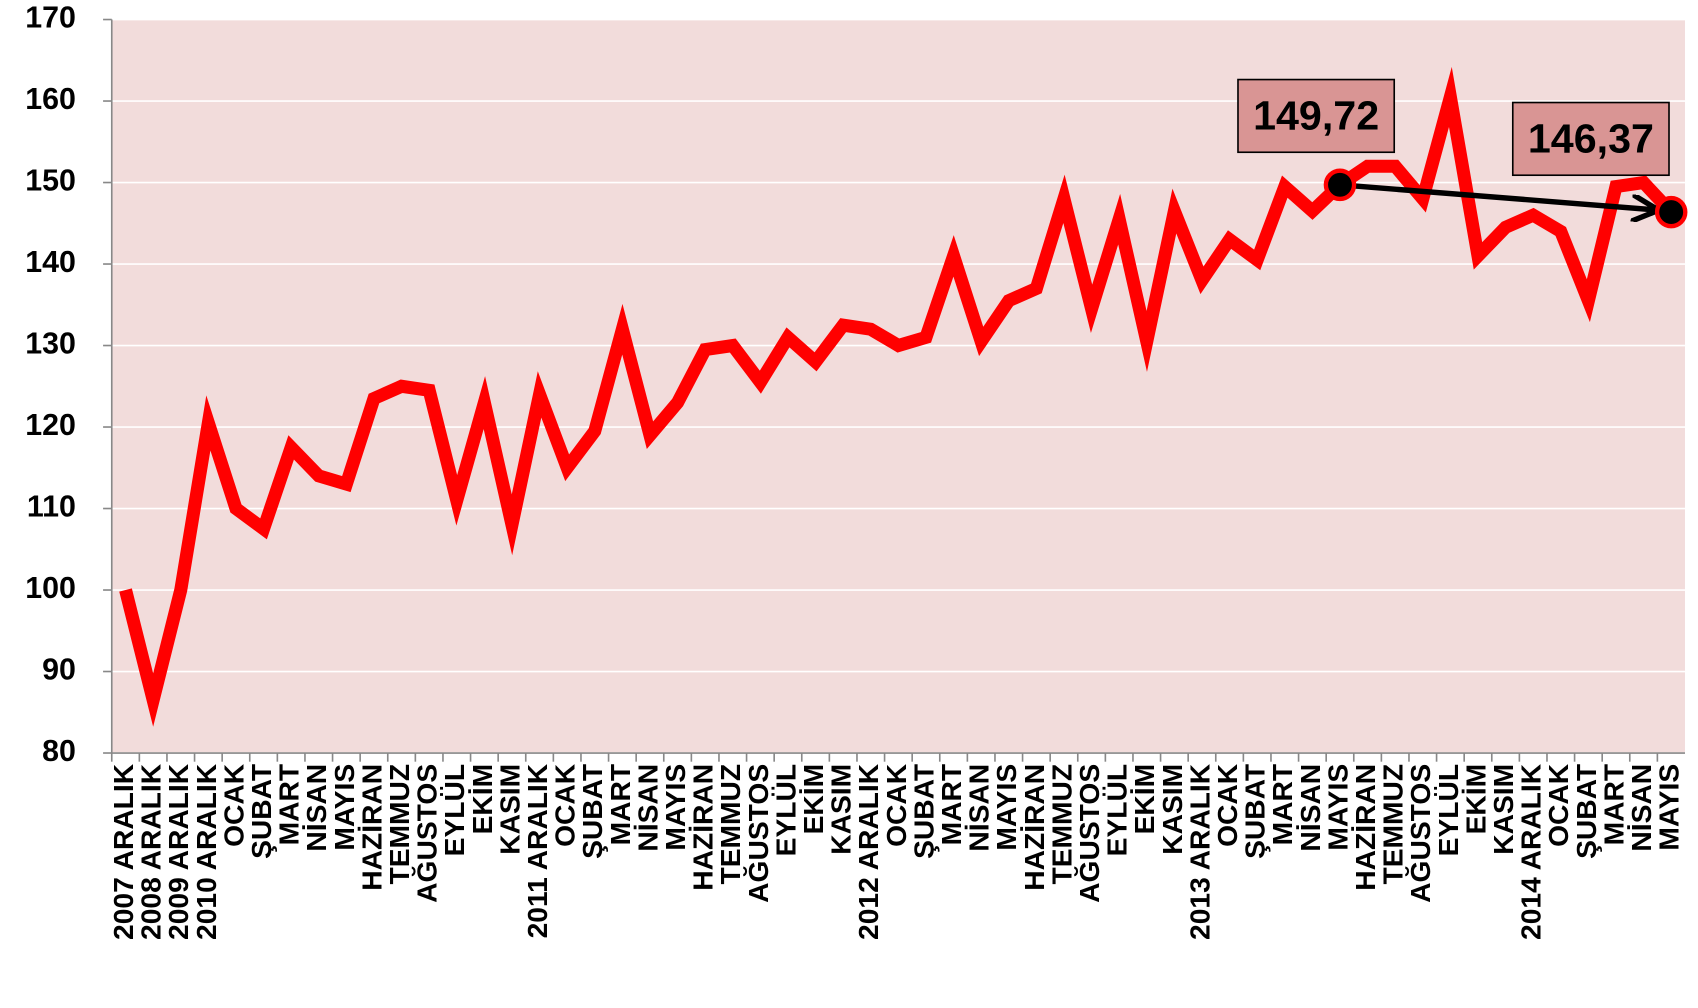 The width and height of the screenshot is (1698, 1008). Describe the element at coordinates (50, 344) in the screenshot. I see `y-tick-label: 130` at that location.